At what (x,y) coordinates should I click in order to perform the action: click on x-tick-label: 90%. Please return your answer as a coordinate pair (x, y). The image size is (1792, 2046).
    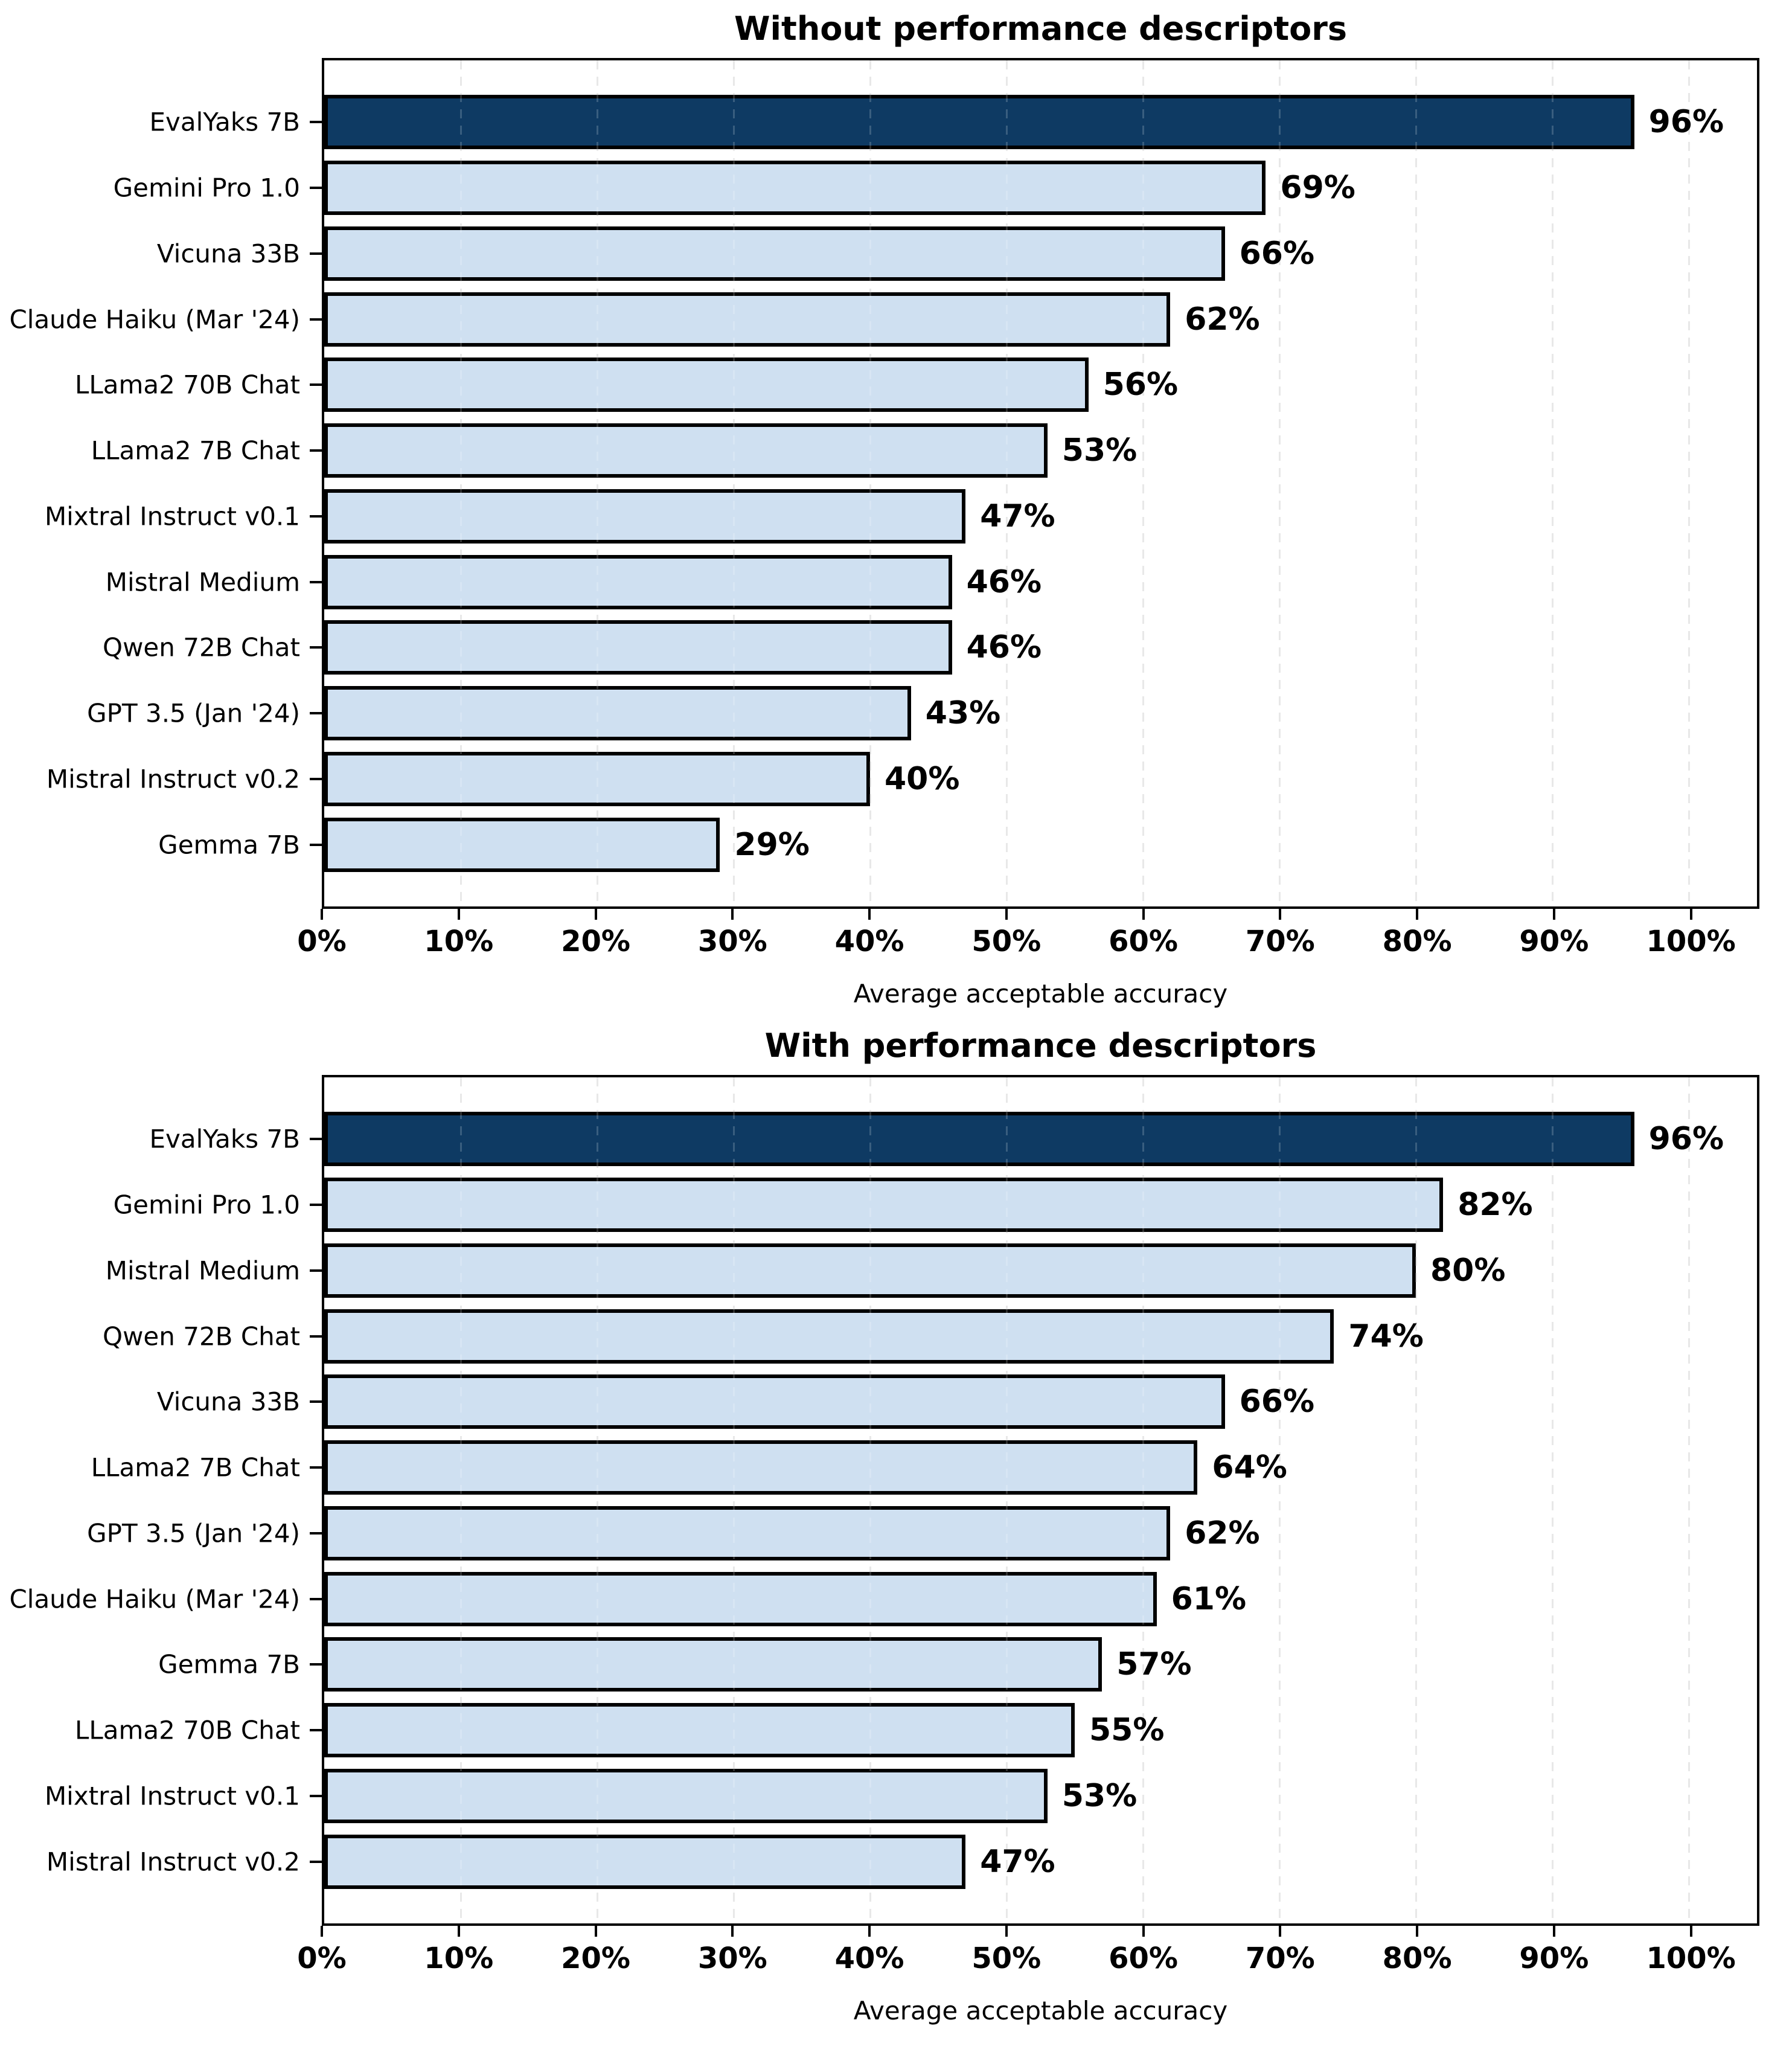
    Looking at the image, I should click on (1554, 942).